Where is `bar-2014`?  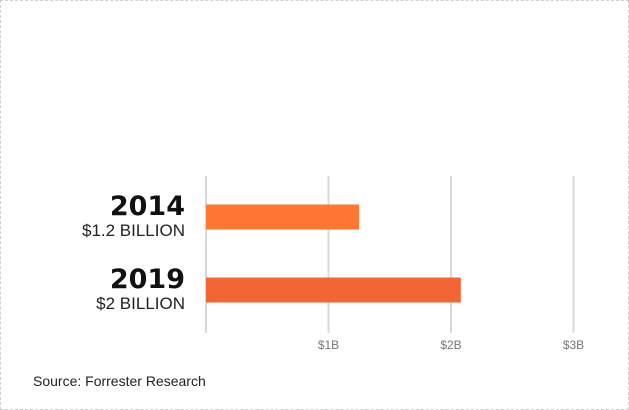 bar-2014 is located at coordinates (283, 217).